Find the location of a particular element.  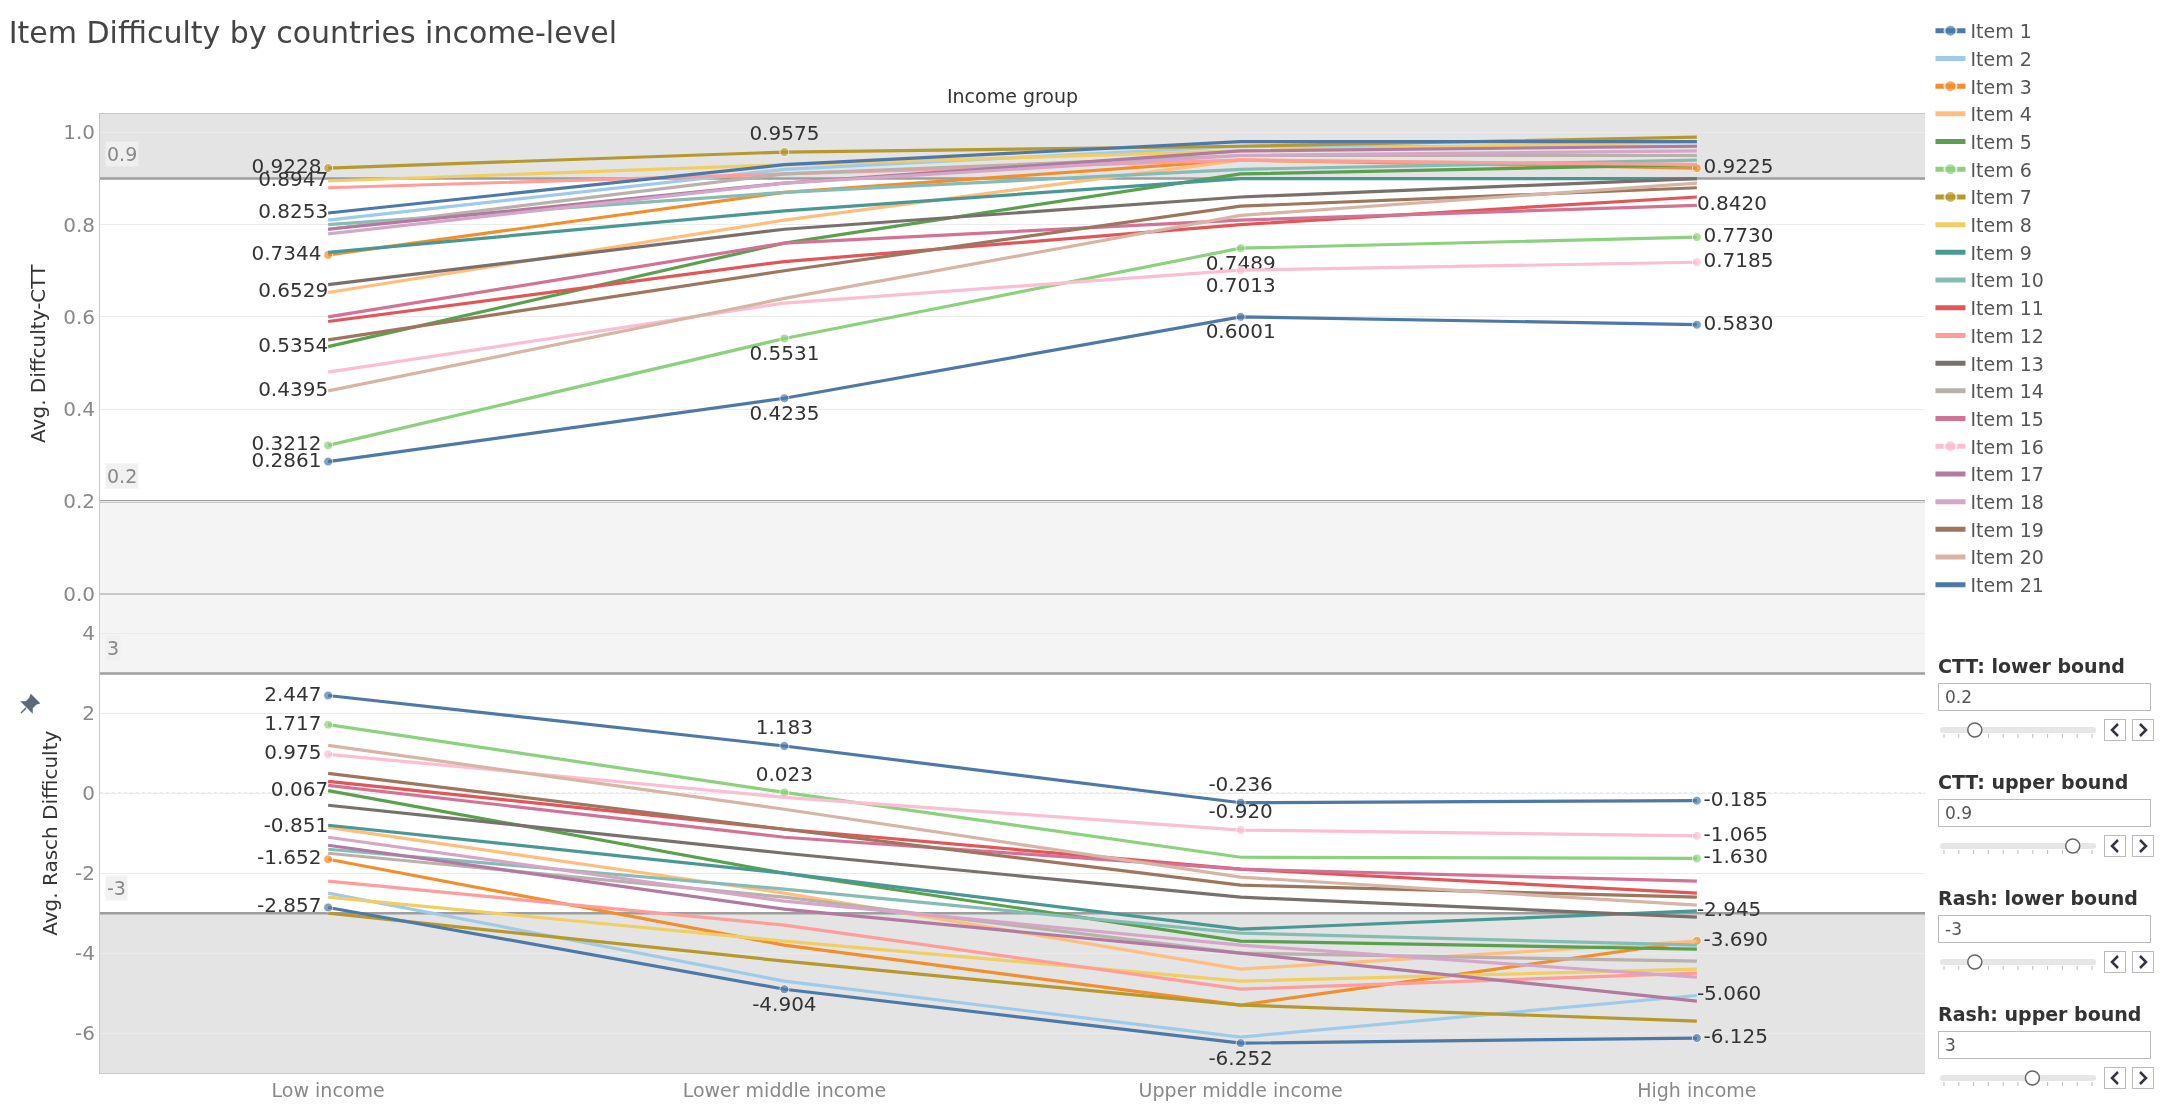

y-tick-label: 0 is located at coordinates (88, 793).